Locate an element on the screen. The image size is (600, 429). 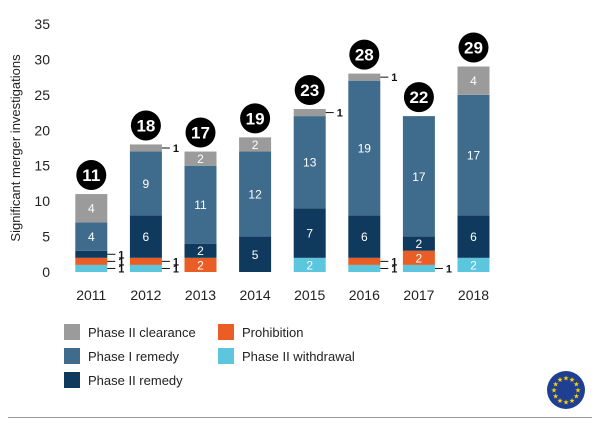
y-tick-label: 20 is located at coordinates (42, 130).